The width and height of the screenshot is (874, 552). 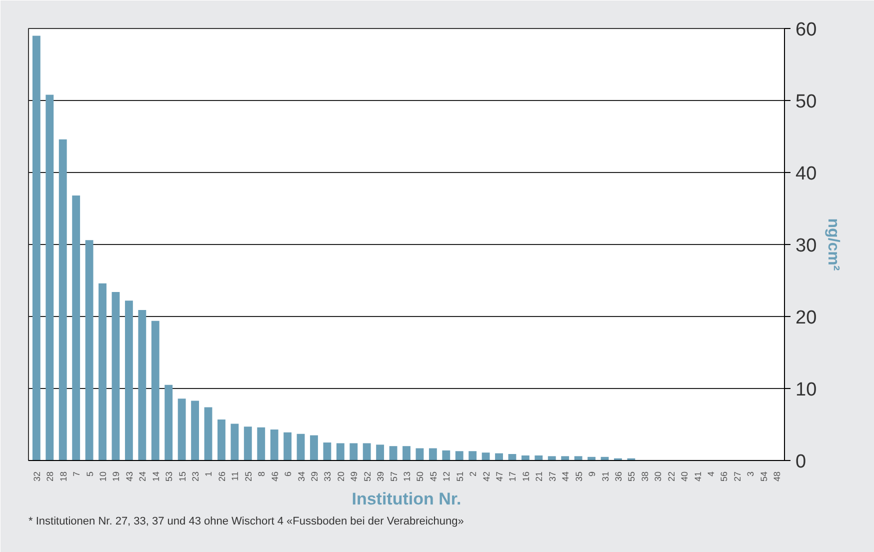 I want to click on x-tick-label: 30, so click(x=658, y=476).